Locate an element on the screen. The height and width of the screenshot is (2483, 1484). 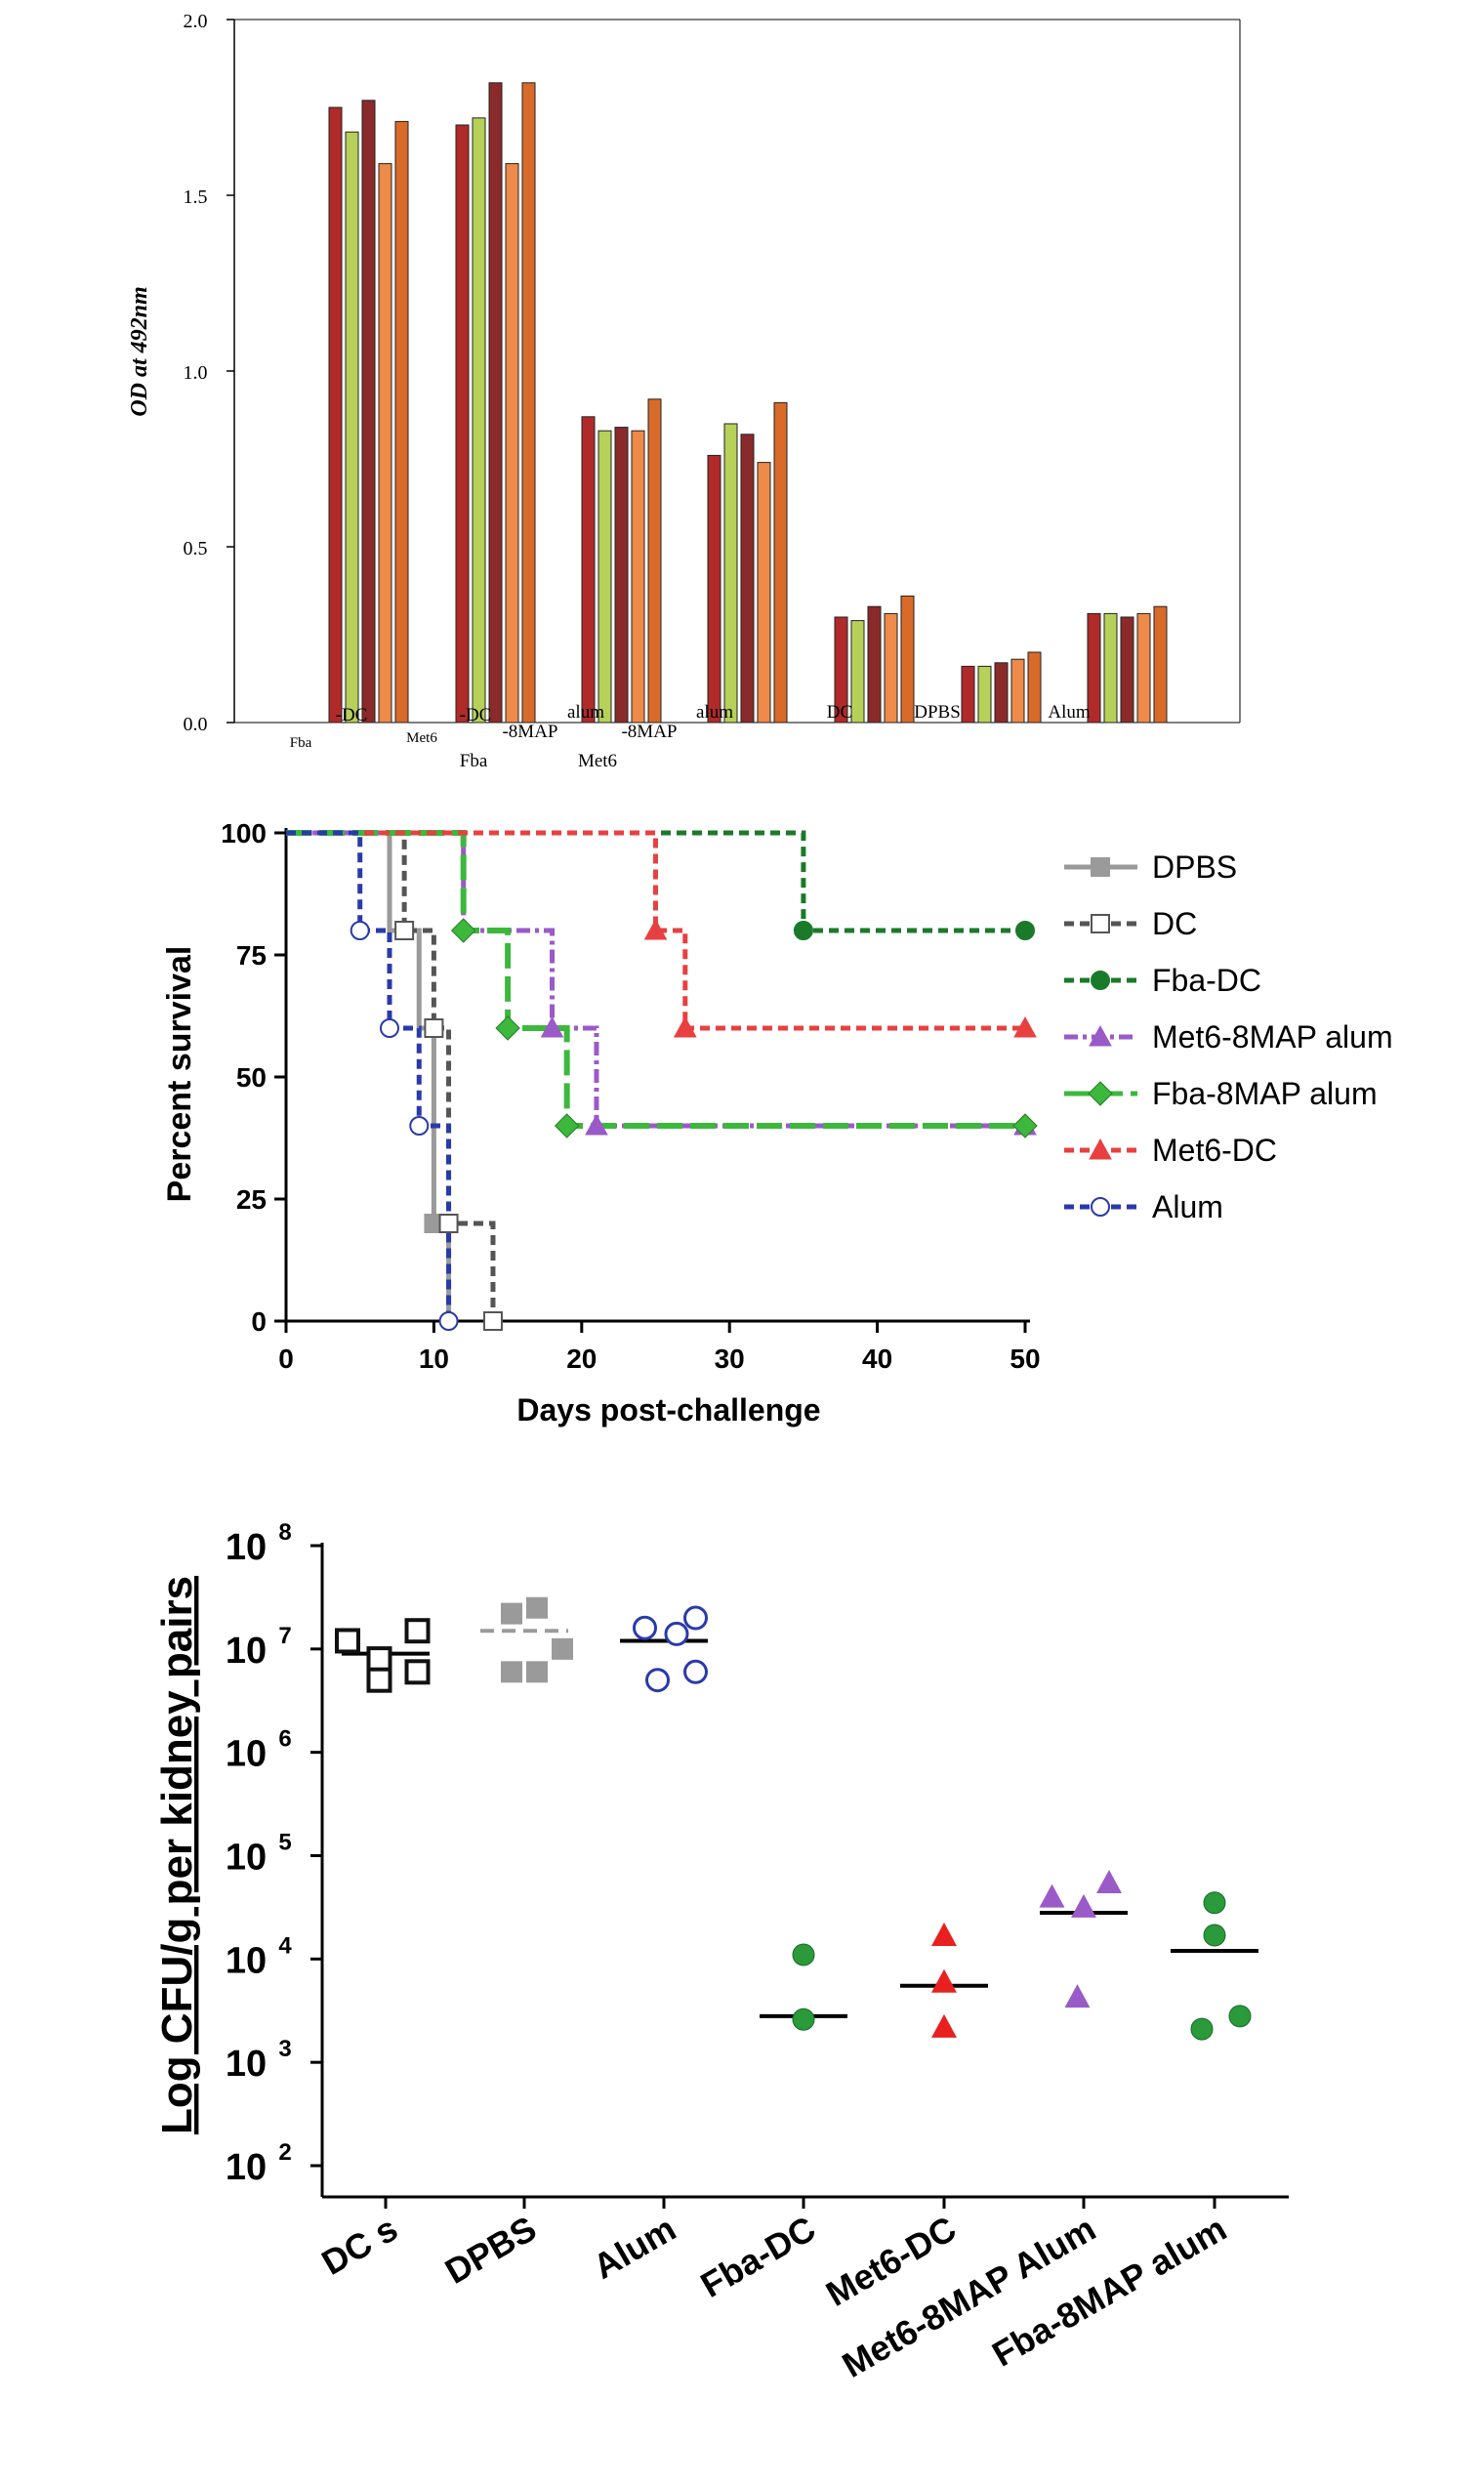
cfu-category-label: Fba-8MAP alum is located at coordinates (1109, 2291).